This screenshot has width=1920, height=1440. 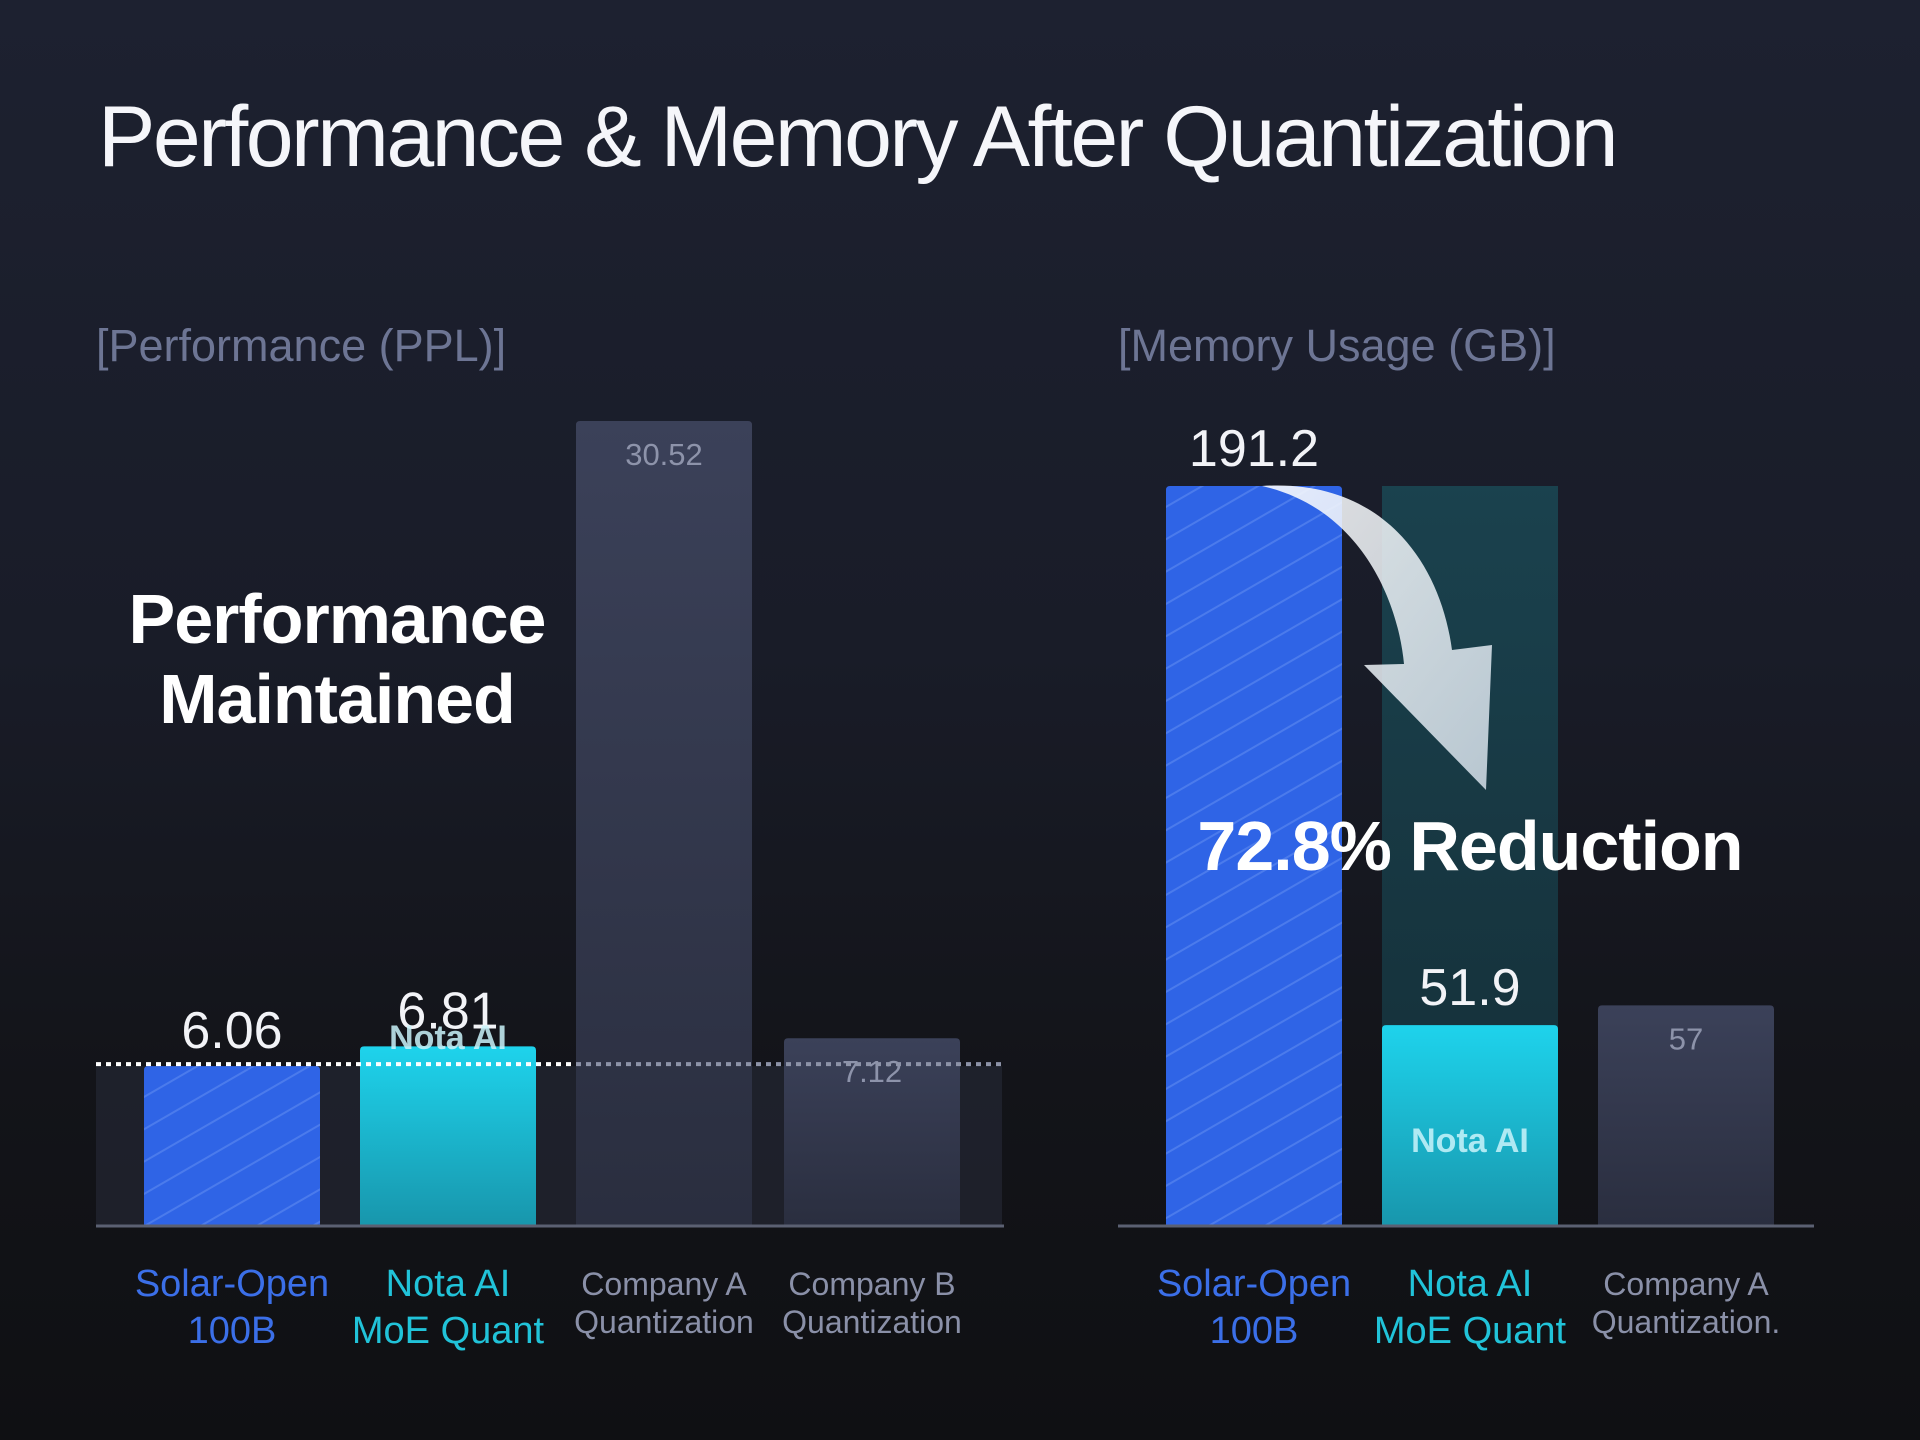 I want to click on reduction-annotation: 72.8% Reduction, so click(x=1469, y=846).